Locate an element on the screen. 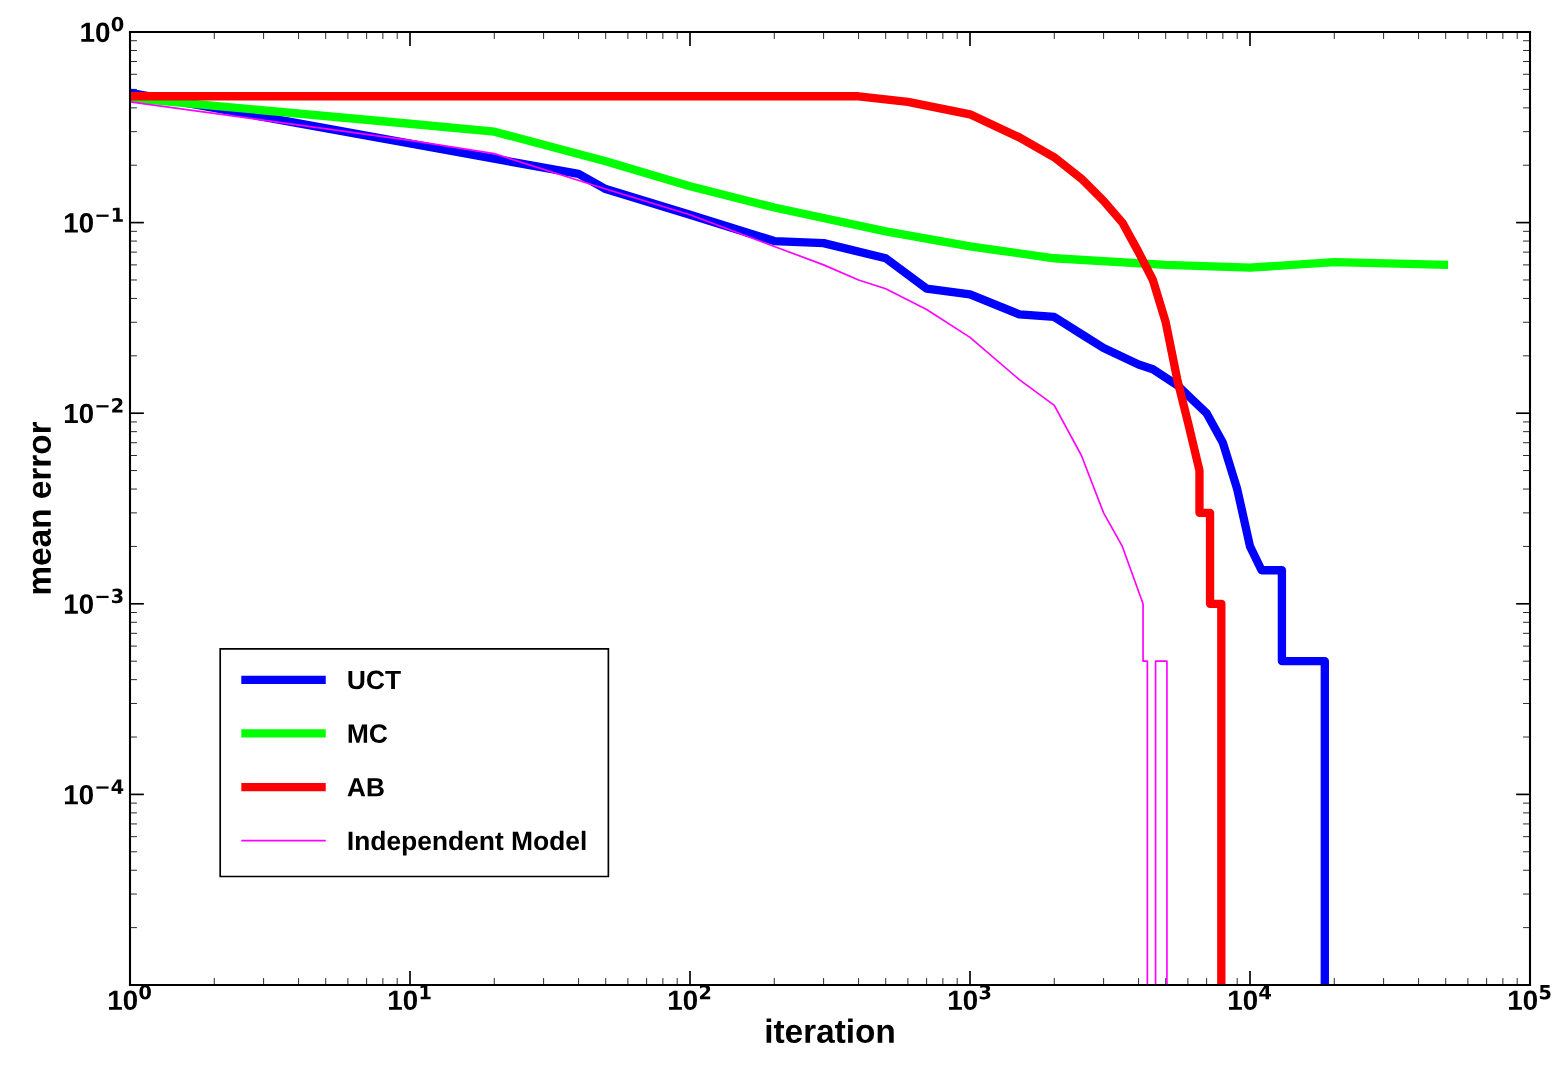 This screenshot has height=1067, width=1563. x-tick-label: 10$^{4}$ is located at coordinates (1250, 997).